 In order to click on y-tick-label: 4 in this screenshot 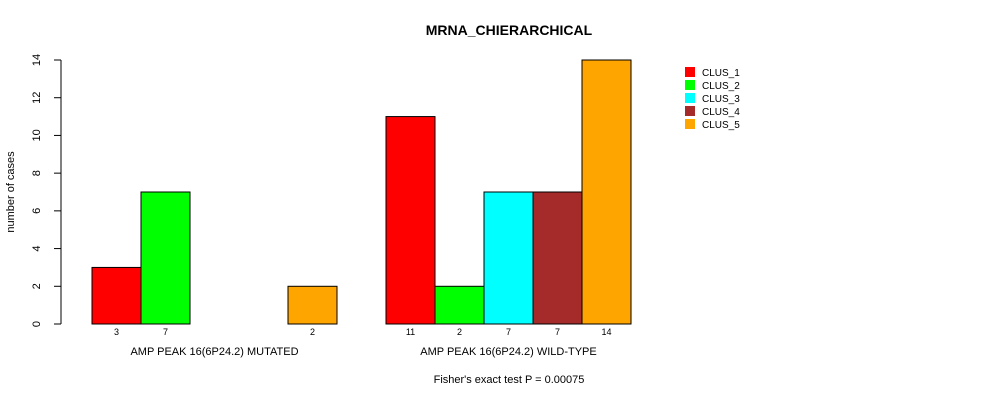, I will do `click(37, 249)`.